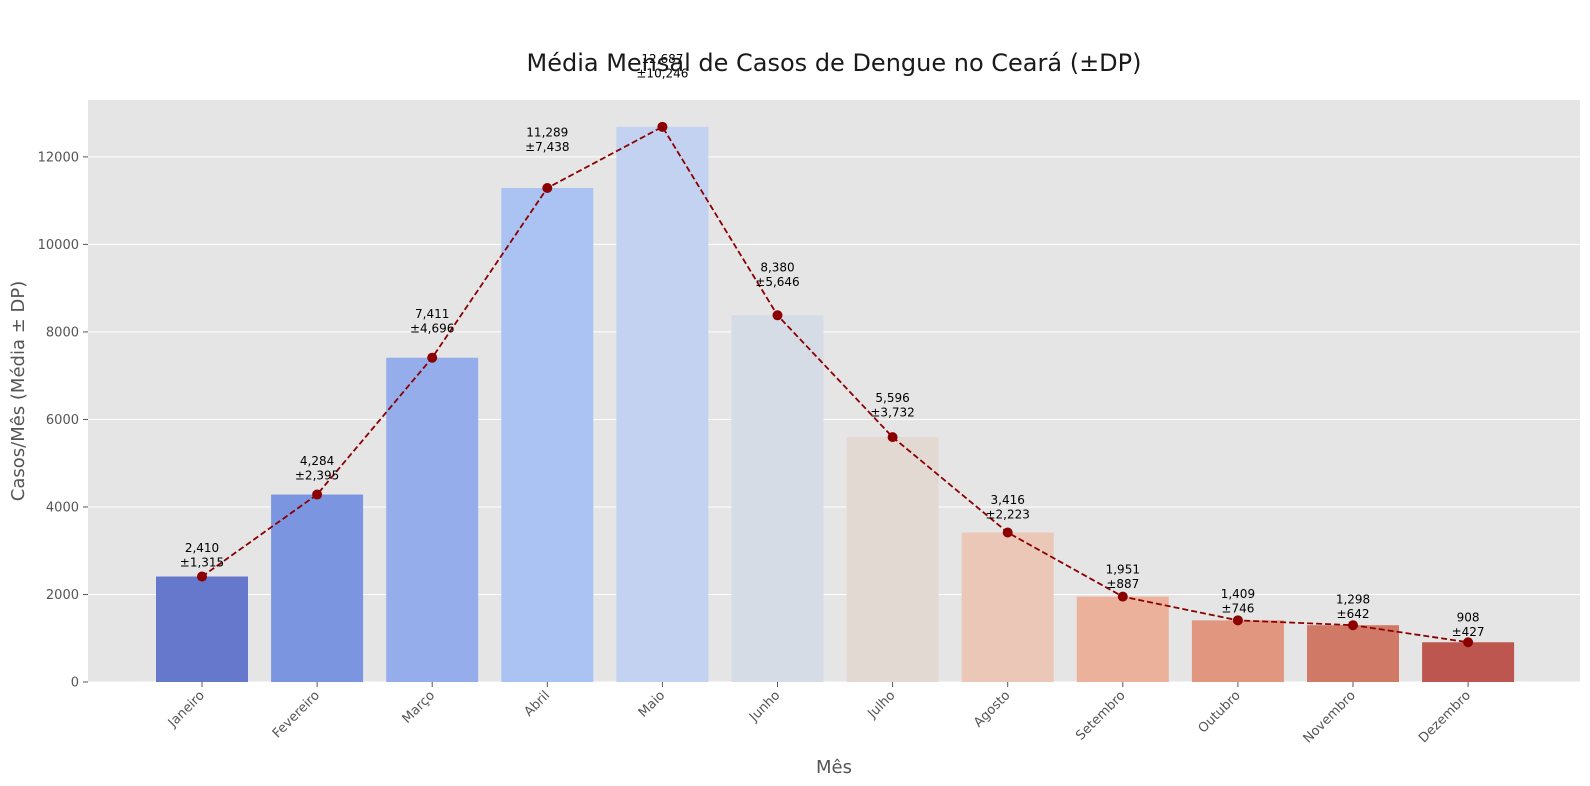 Image resolution: width=1590 pixels, height=786 pixels. What do you see at coordinates (58, 157) in the screenshot?
I see `y-tick-label: 12000` at bounding box center [58, 157].